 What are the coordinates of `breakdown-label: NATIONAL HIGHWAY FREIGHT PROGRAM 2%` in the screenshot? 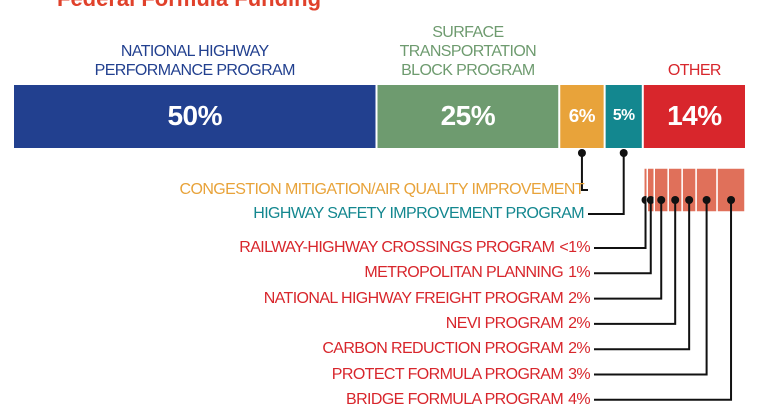 It's located at (427, 298).